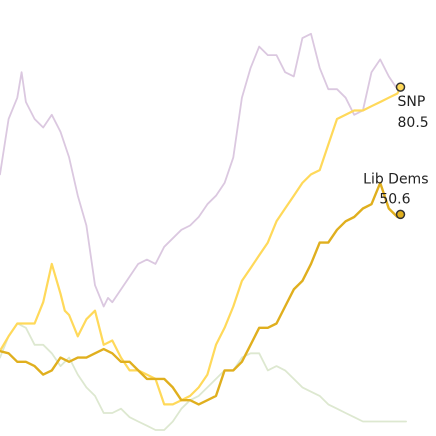  What do you see at coordinates (395, 179) in the screenshot?
I see `series-label-1: Lib Dems` at bounding box center [395, 179].